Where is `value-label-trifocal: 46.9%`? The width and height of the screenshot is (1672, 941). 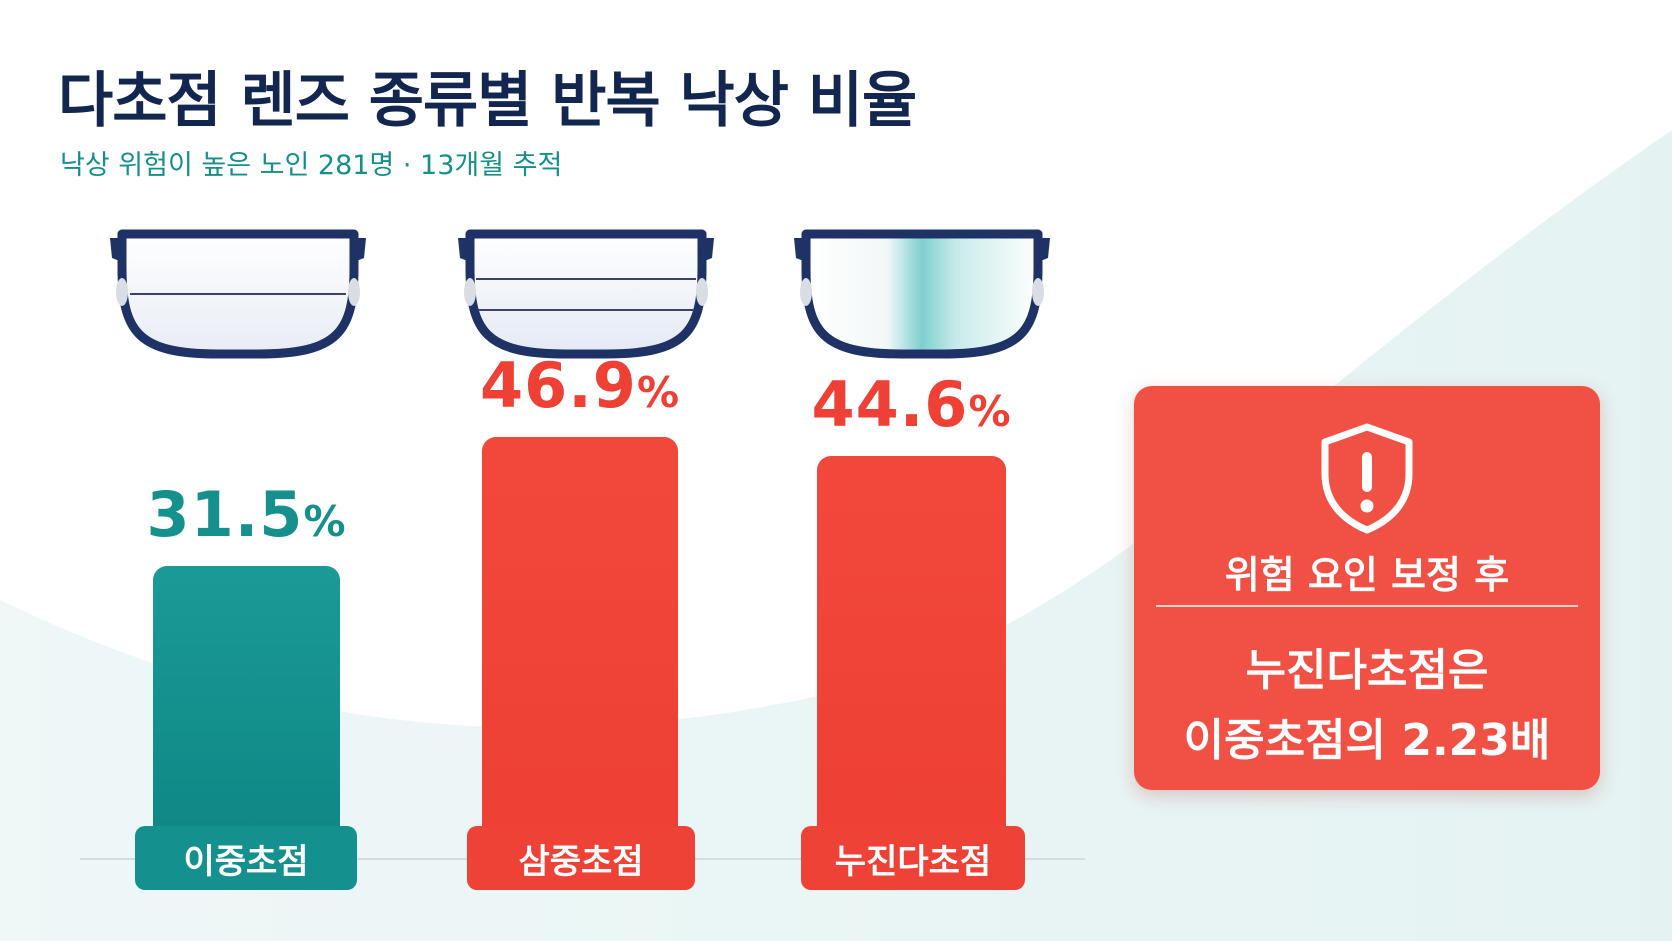 value-label-trifocal: 46.9% is located at coordinates (580, 385).